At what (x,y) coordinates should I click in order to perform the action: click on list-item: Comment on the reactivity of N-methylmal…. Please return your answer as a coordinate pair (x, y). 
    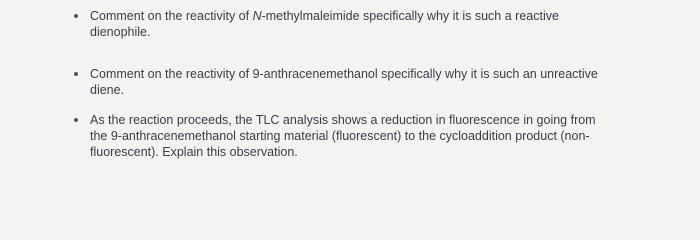
    Looking at the image, I should click on (337, 24).